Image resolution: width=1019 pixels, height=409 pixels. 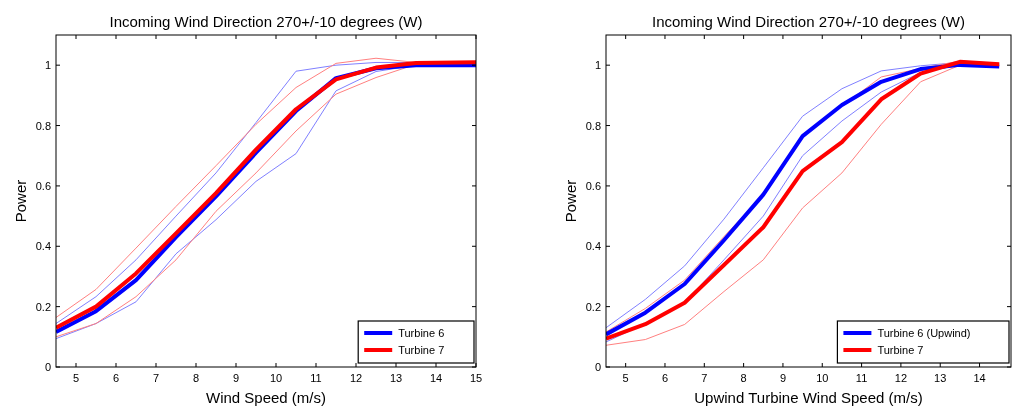 What do you see at coordinates (421, 333) in the screenshot?
I see `legend-label: Turbine 6` at bounding box center [421, 333].